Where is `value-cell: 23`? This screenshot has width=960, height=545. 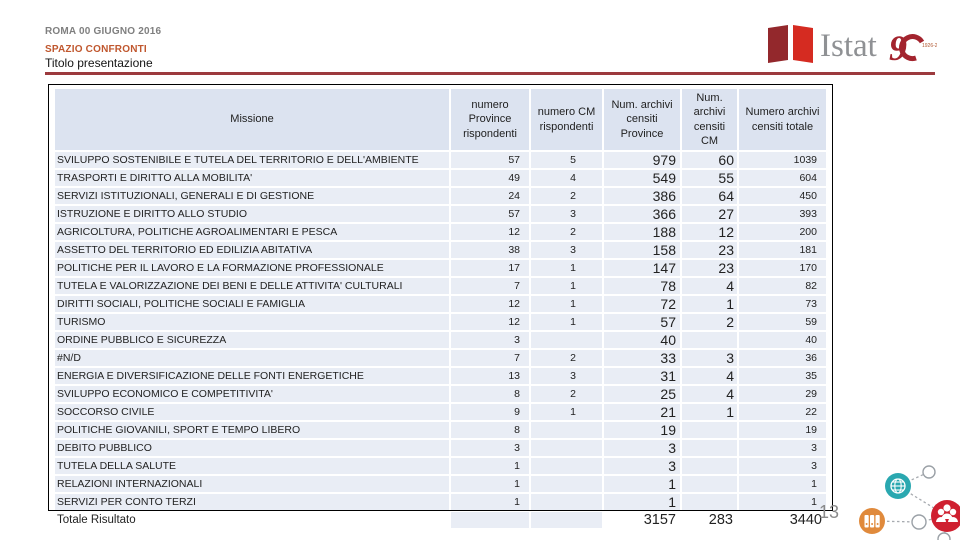
value-cell: 23 is located at coordinates (709, 268).